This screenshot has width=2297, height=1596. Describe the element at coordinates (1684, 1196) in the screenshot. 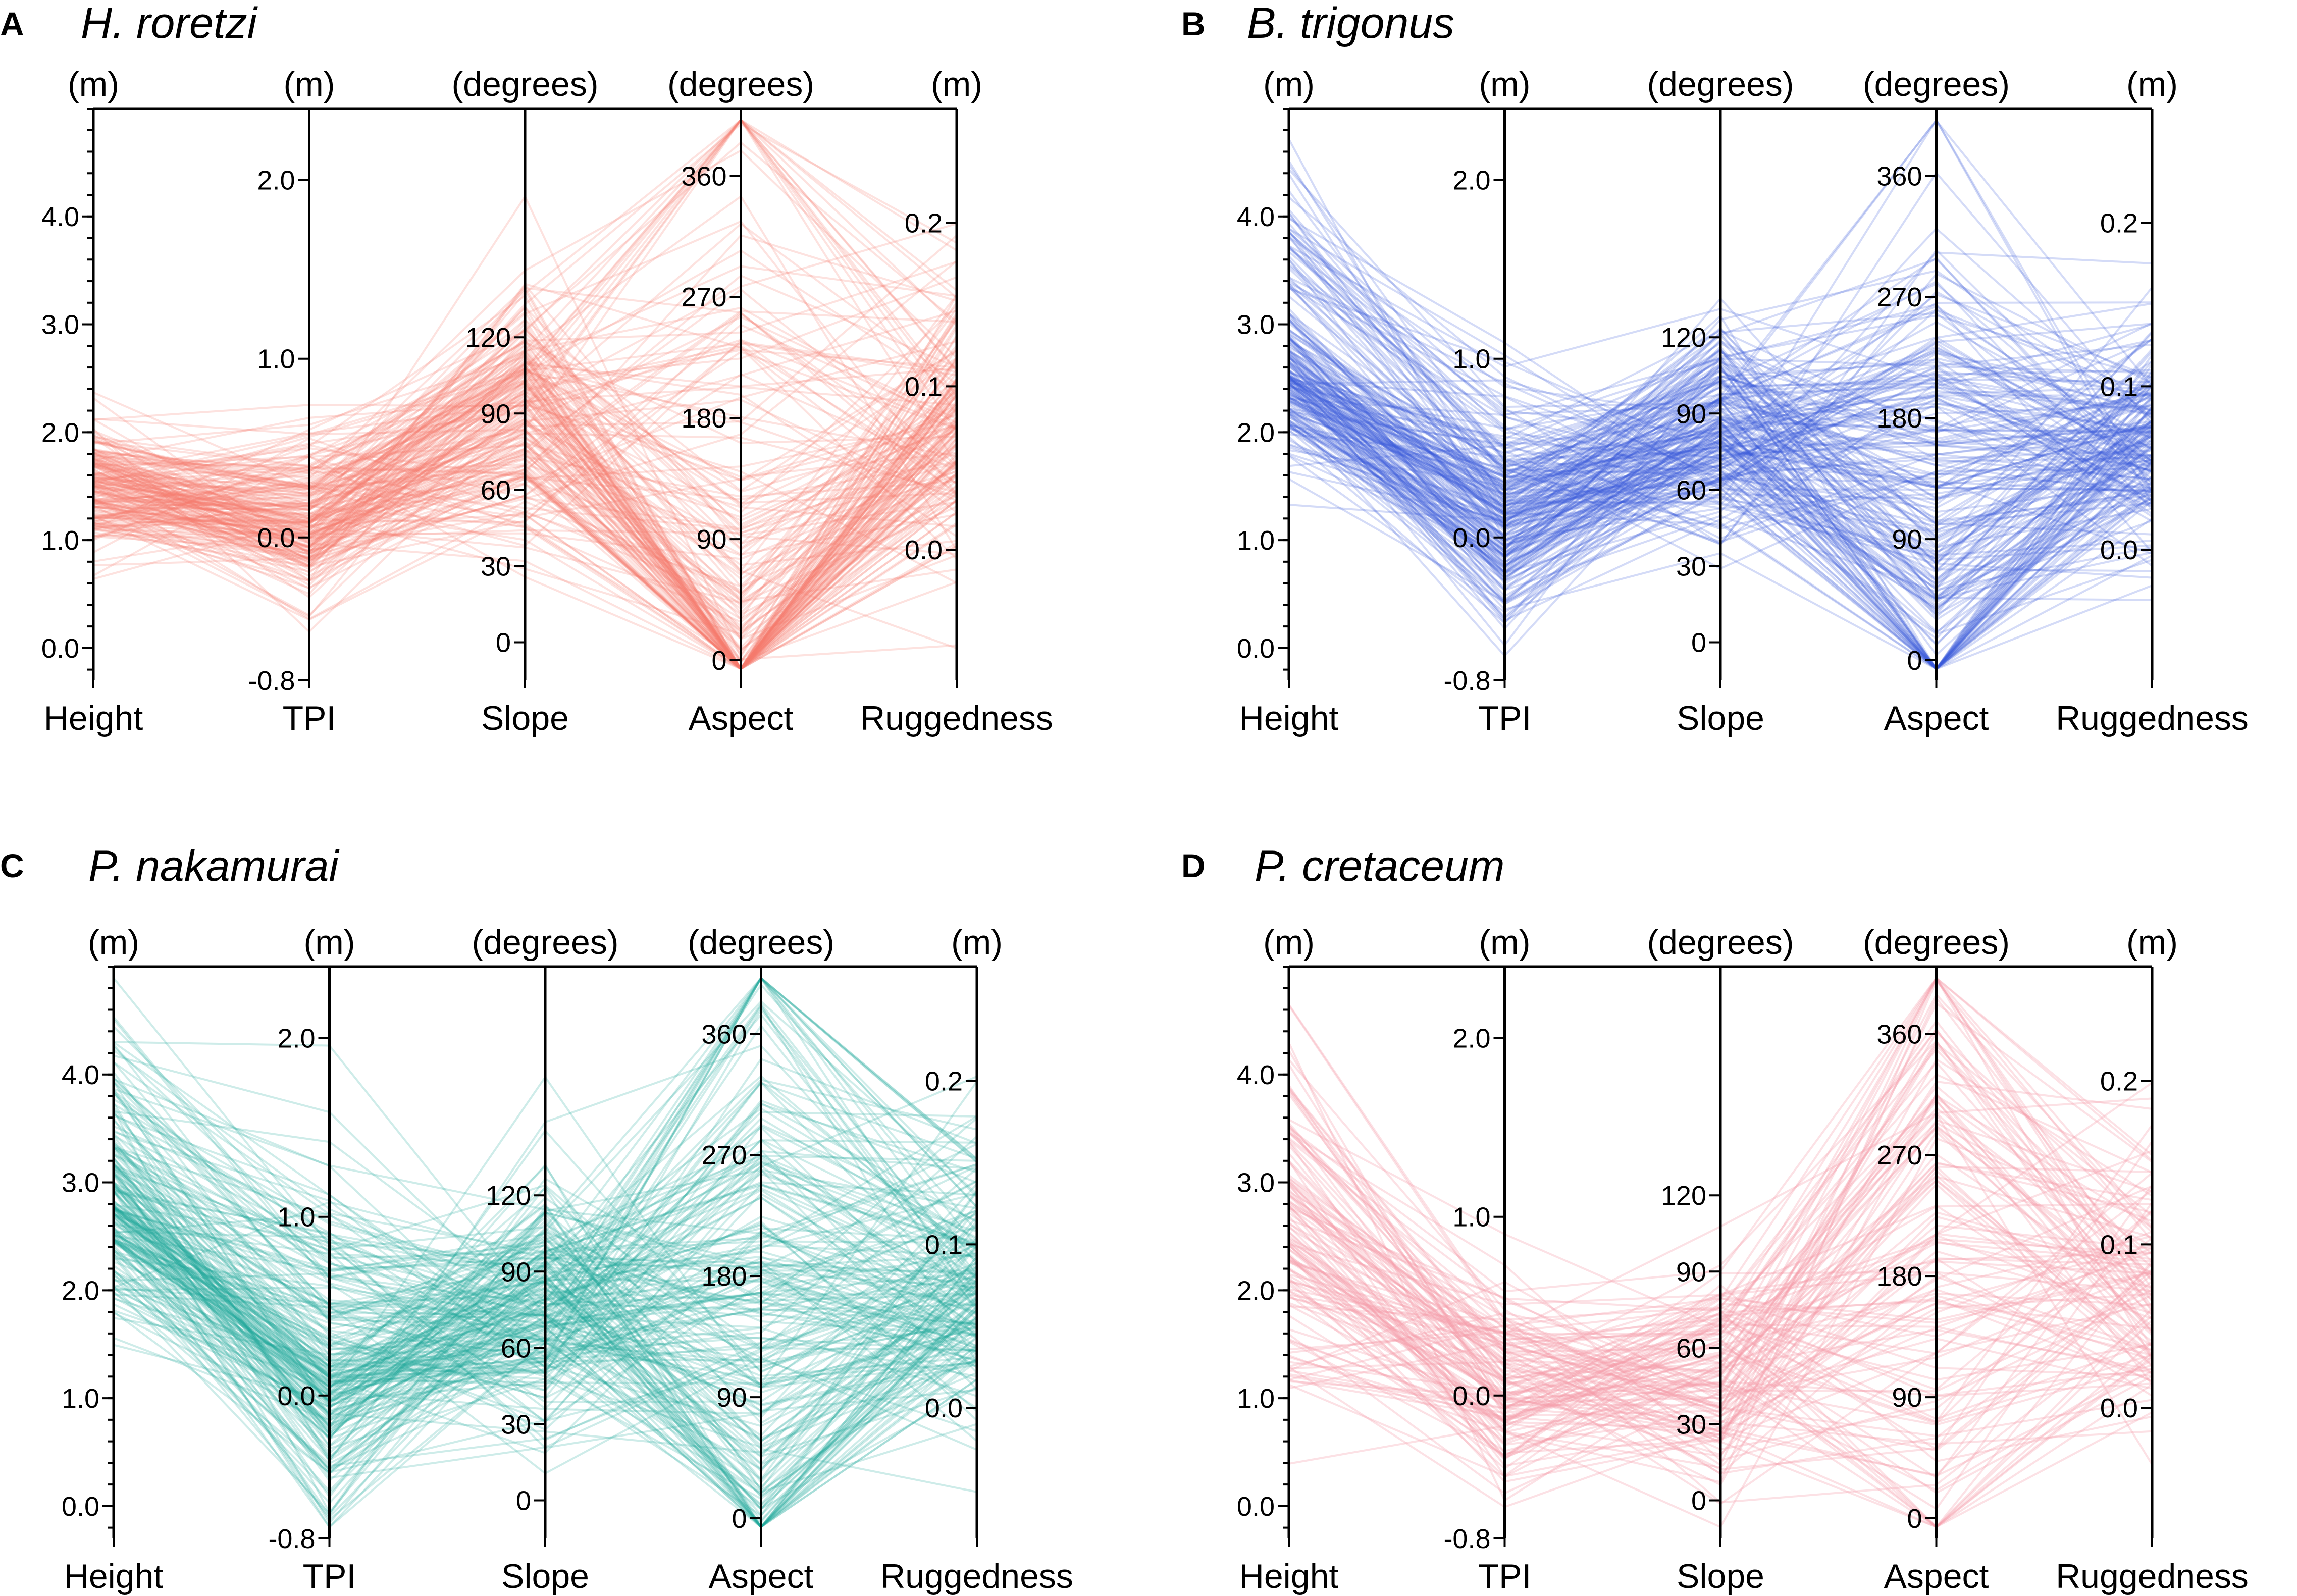

I see `tick-label: 120` at that location.